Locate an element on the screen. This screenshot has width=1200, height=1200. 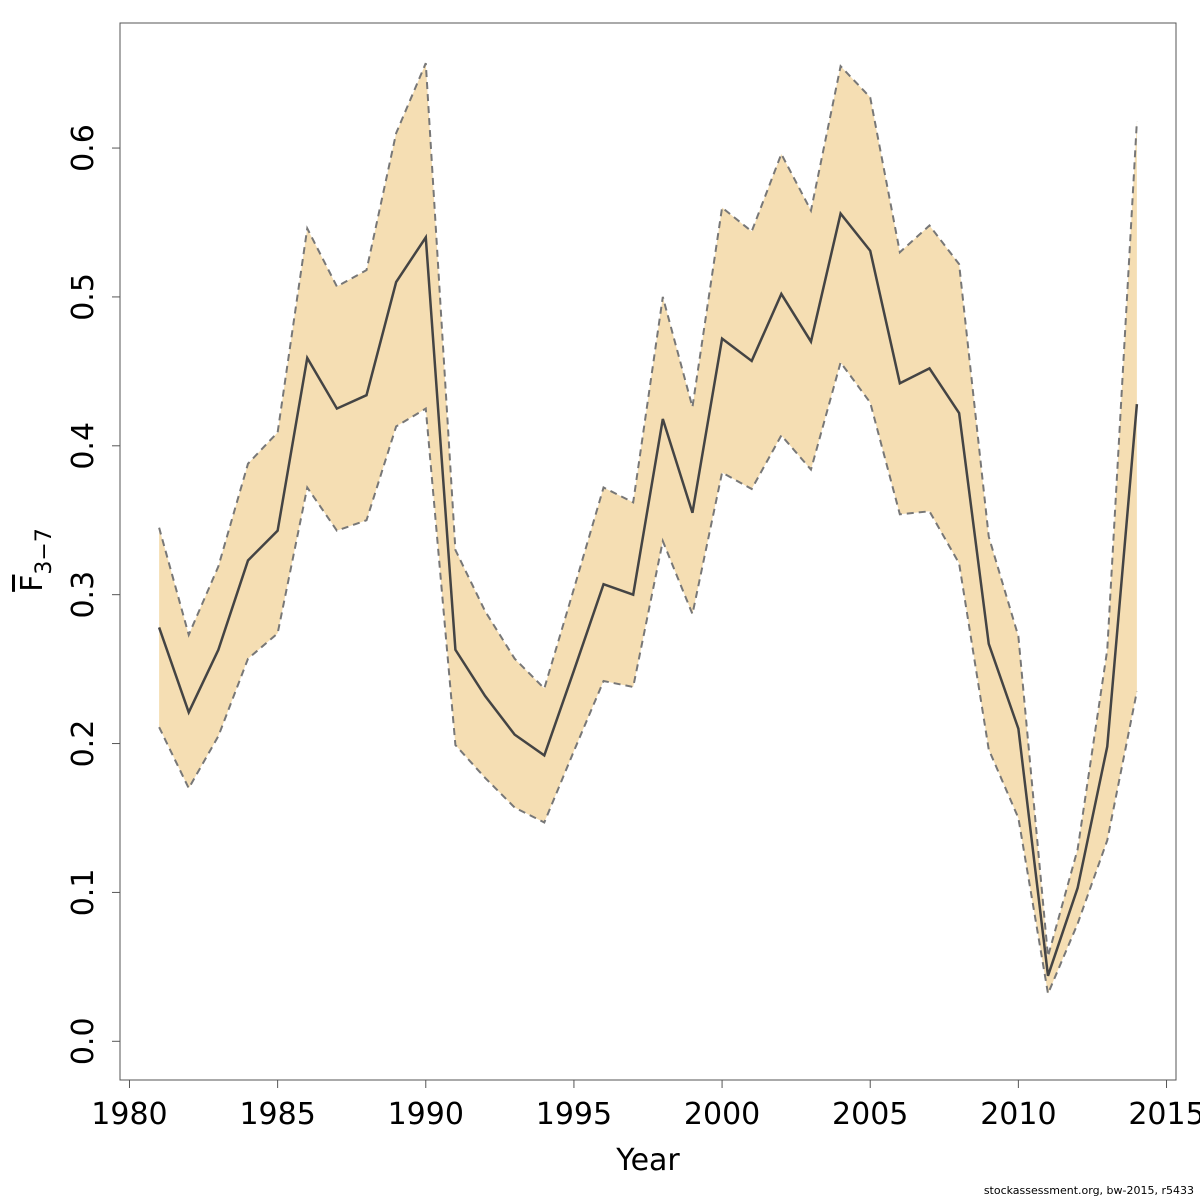
y-tick-label: 0.4 is located at coordinates (83, 446).